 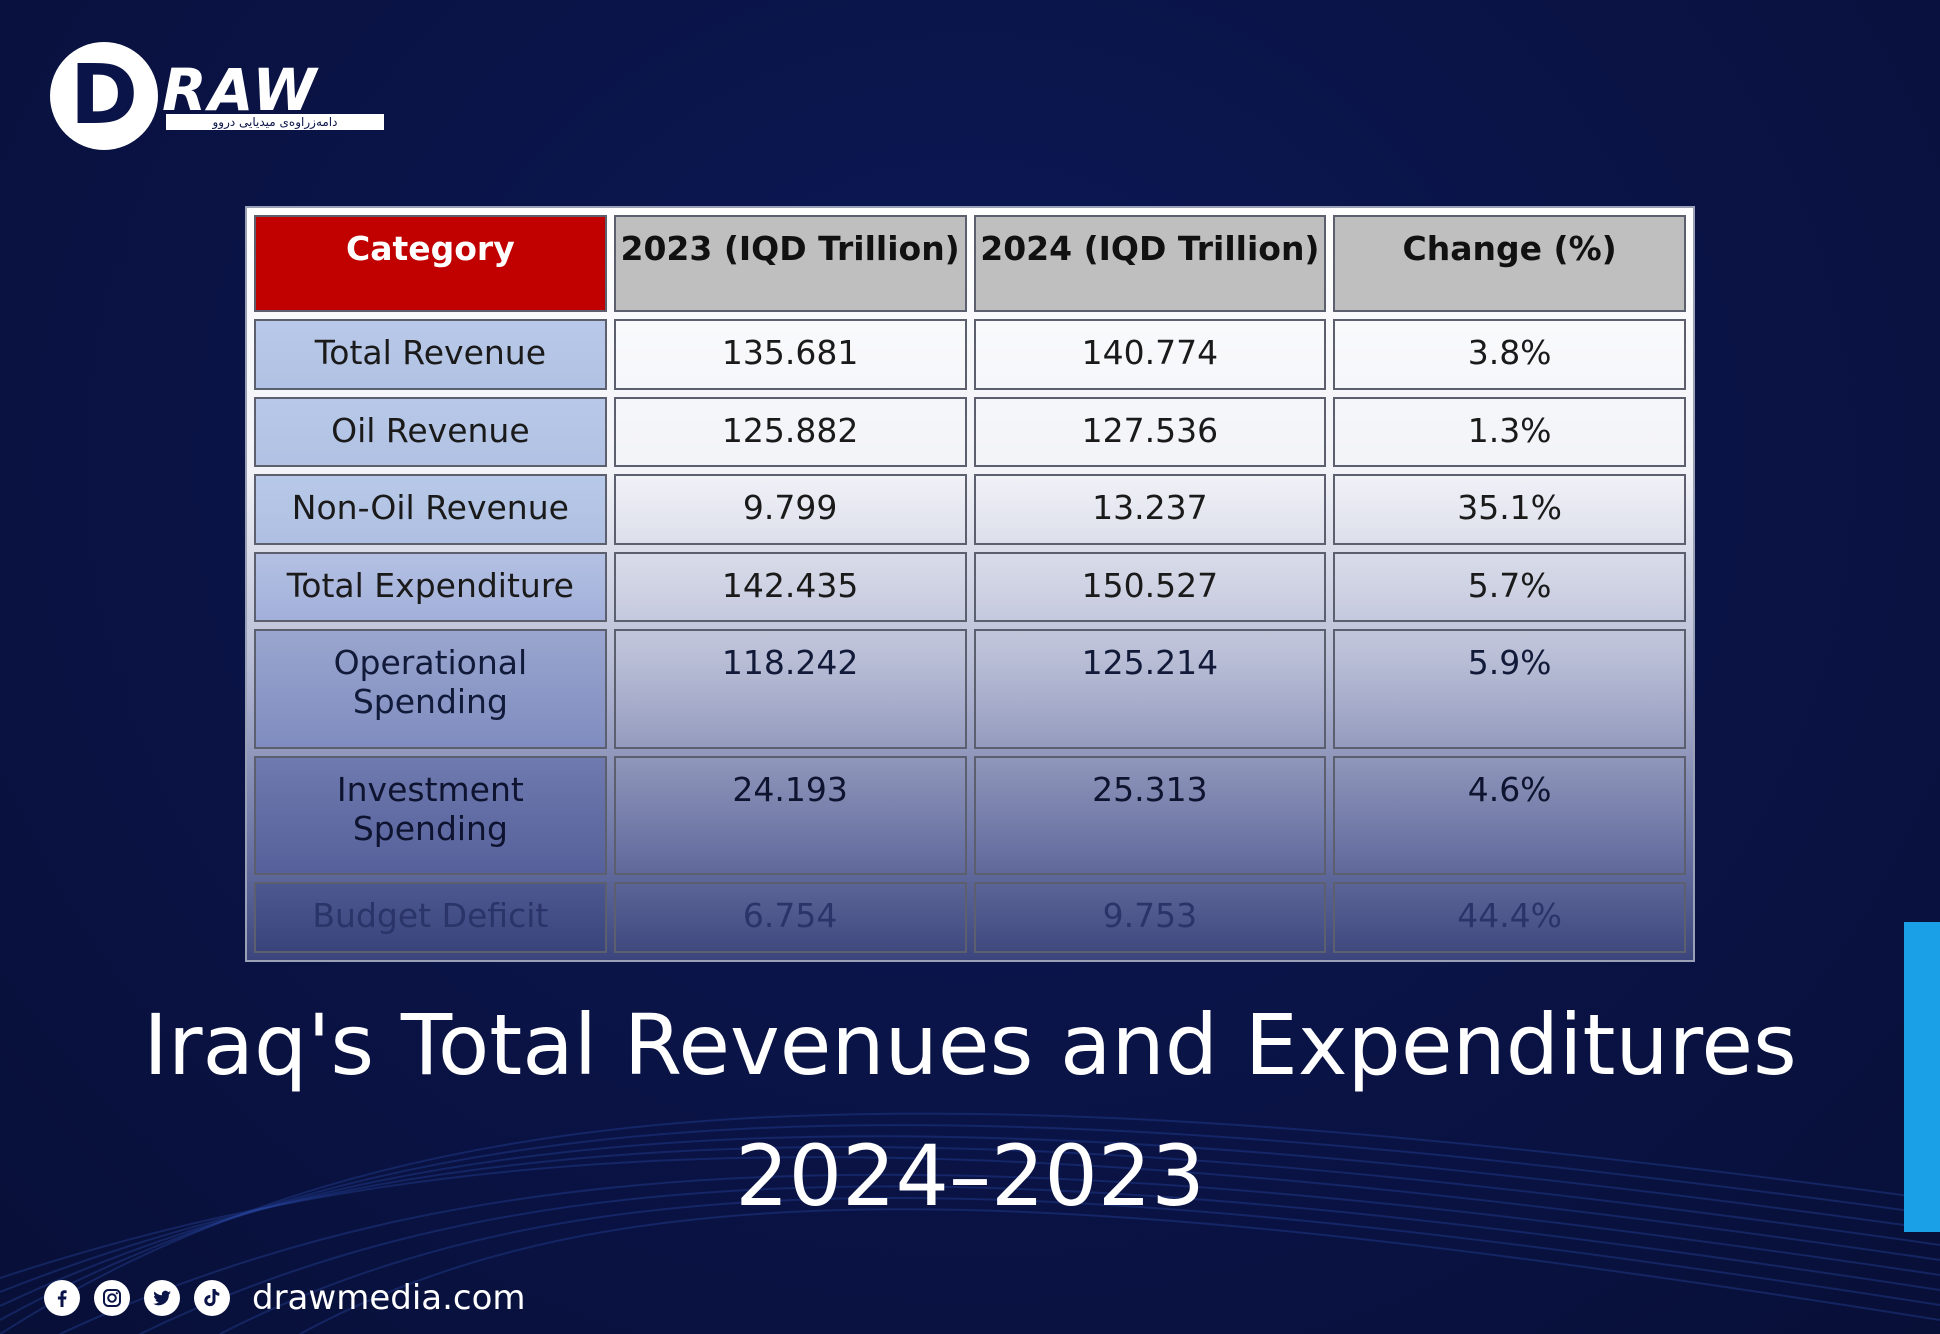 I want to click on header-change: Change (%), so click(x=1509, y=263).